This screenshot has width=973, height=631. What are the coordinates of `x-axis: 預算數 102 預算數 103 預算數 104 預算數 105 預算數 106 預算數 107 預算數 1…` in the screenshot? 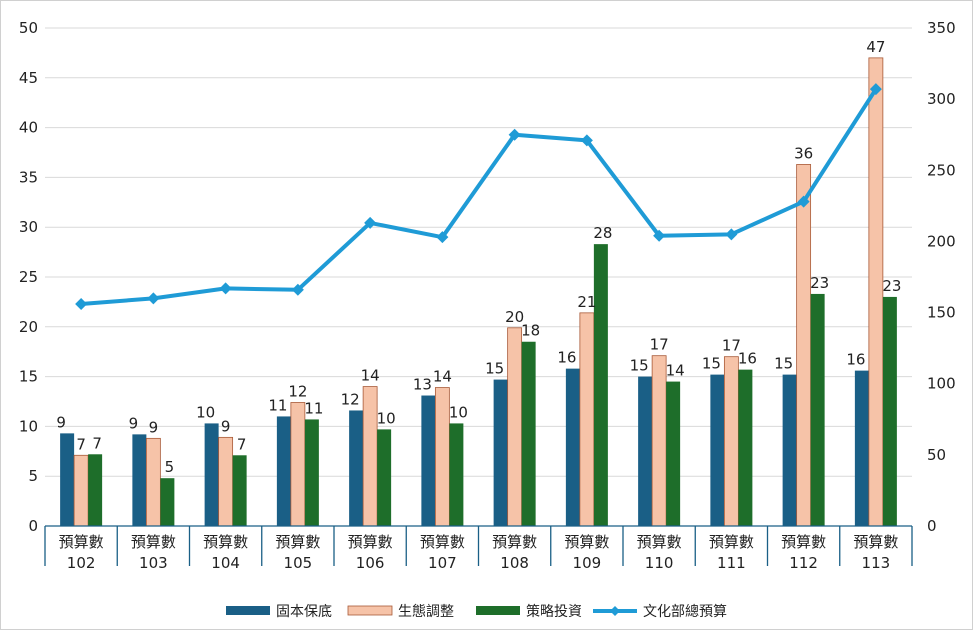 It's located at (478, 548).